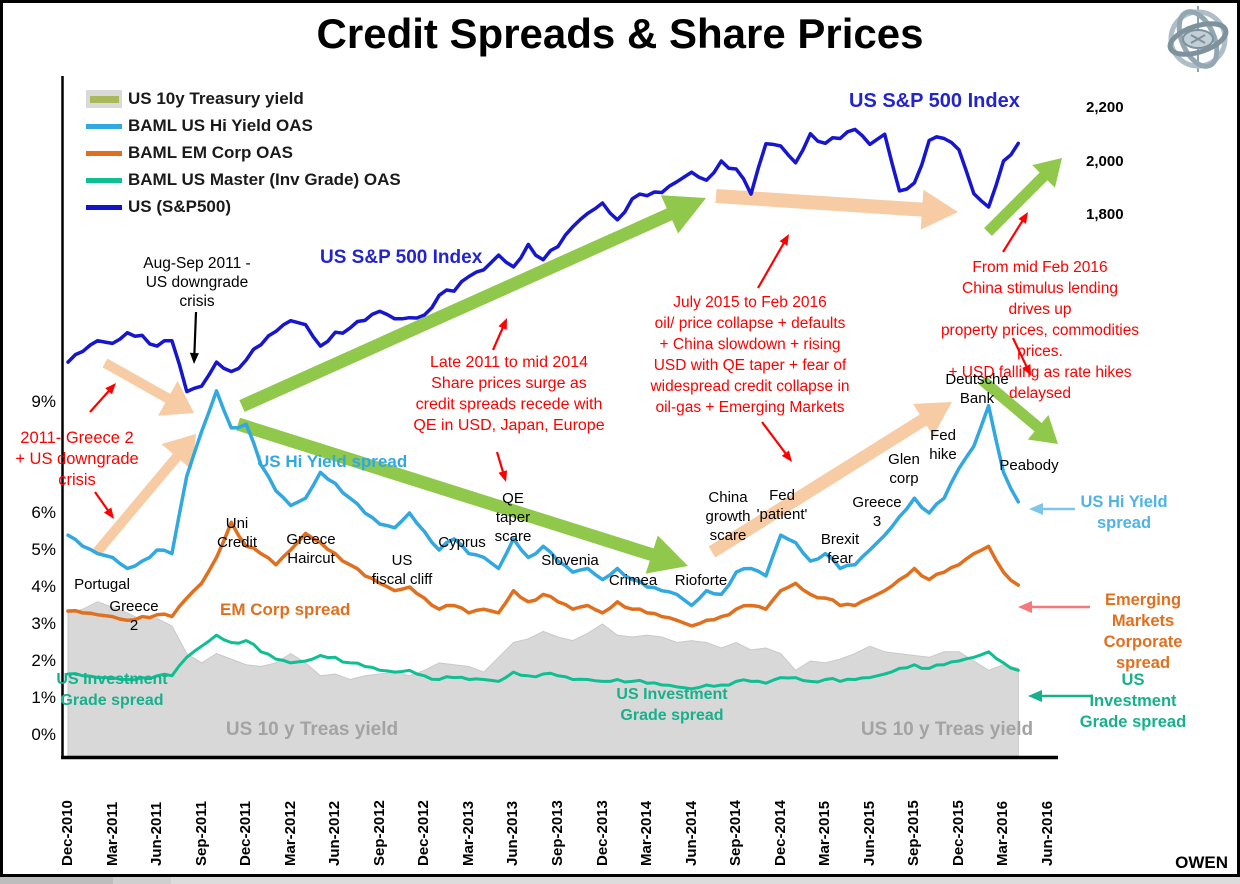 The image size is (1240, 884). Describe the element at coordinates (264, 179) in the screenshot. I see `legend-label: BAML US Master (Inv Grade) OAS` at that location.